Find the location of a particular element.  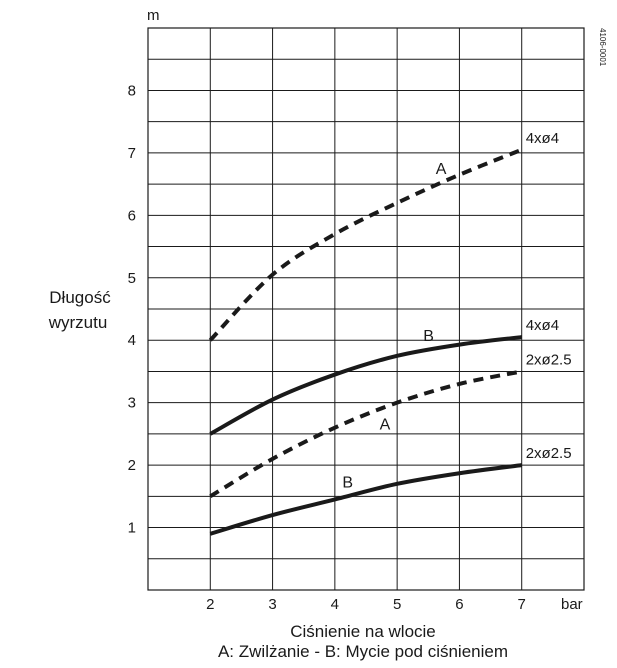

y-tick-label: 2 is located at coordinates (132, 465).